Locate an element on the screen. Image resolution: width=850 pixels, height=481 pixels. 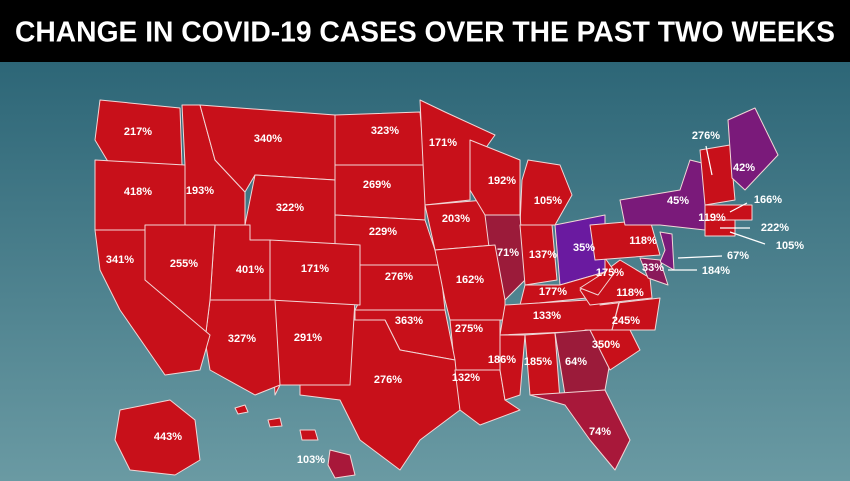
state-label: 132% is located at coordinates (466, 378).